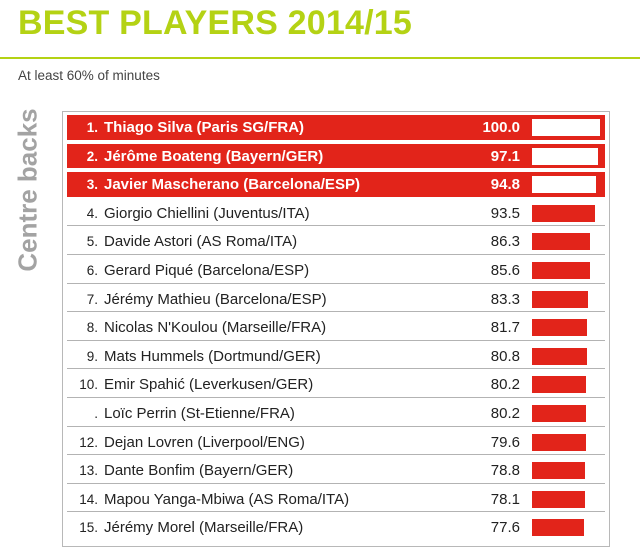  What do you see at coordinates (505, 213) in the screenshot?
I see `score-label: 93.5` at bounding box center [505, 213].